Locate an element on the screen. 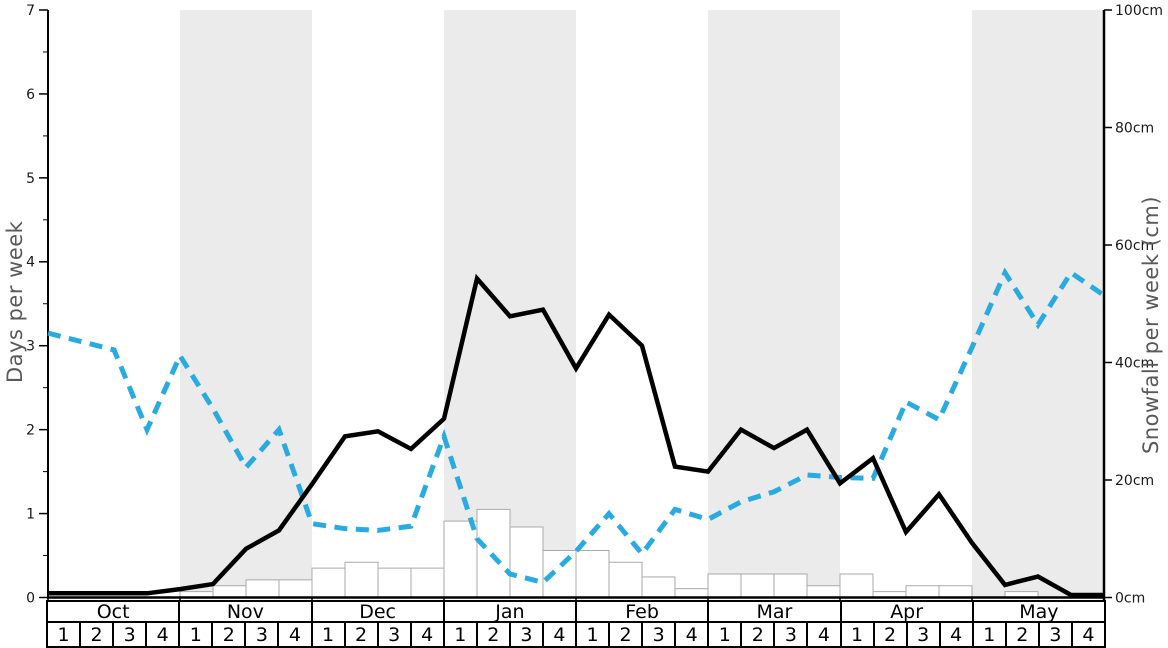  month-cell: Nov is located at coordinates (244, 611).